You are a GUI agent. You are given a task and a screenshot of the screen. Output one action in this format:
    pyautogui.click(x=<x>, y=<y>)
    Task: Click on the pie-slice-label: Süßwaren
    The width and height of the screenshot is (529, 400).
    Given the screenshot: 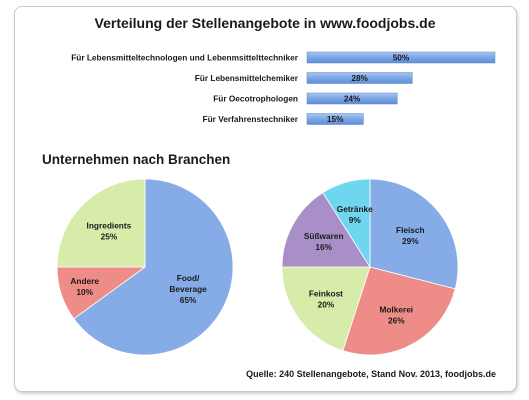 What is the action you would take?
    pyautogui.click(x=324, y=236)
    